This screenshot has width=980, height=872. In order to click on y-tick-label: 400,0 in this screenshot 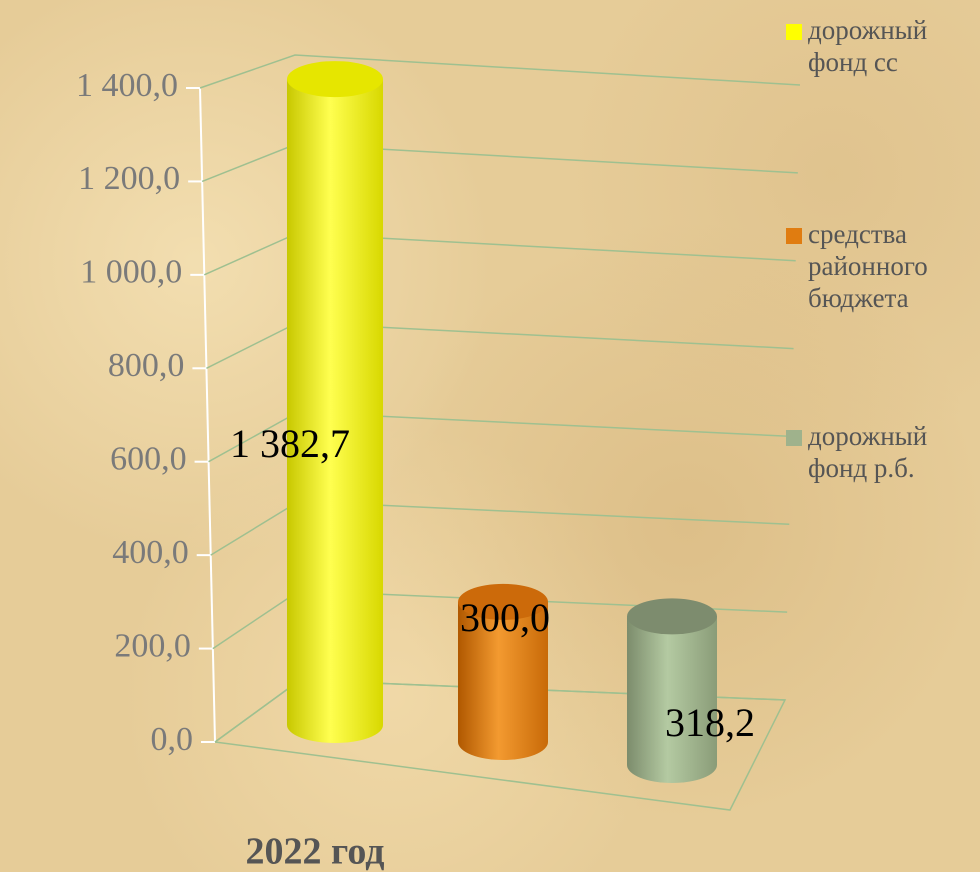, I will do `click(150, 552)`.